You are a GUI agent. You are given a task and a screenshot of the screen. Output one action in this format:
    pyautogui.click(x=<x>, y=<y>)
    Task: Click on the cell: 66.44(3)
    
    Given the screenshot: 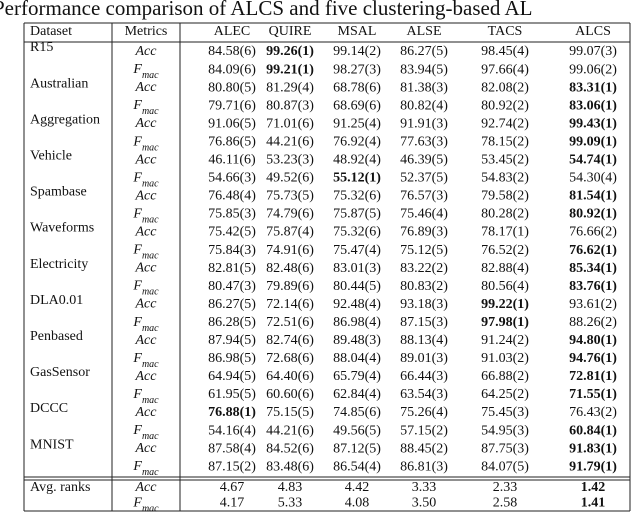 What is the action you would take?
    pyautogui.click(x=424, y=376)
    